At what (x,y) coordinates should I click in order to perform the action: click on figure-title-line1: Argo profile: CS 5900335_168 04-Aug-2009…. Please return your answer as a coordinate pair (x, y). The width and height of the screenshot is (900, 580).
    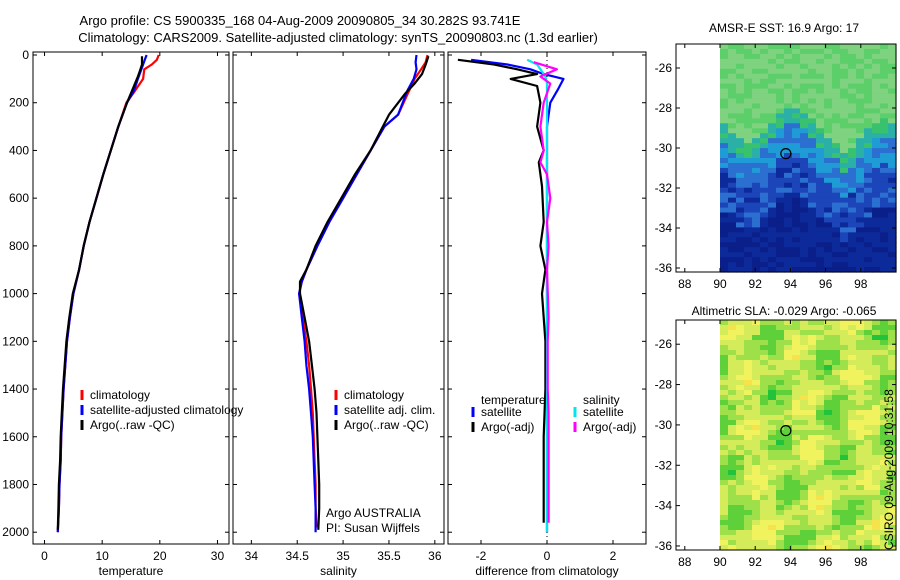
    Looking at the image, I should click on (300, 20).